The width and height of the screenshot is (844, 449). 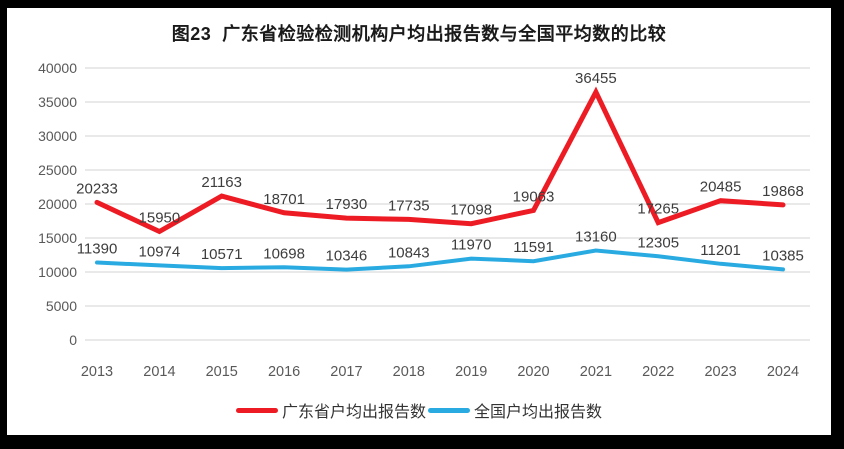 What do you see at coordinates (471, 372) in the screenshot?
I see `x-tick-label: 2019` at bounding box center [471, 372].